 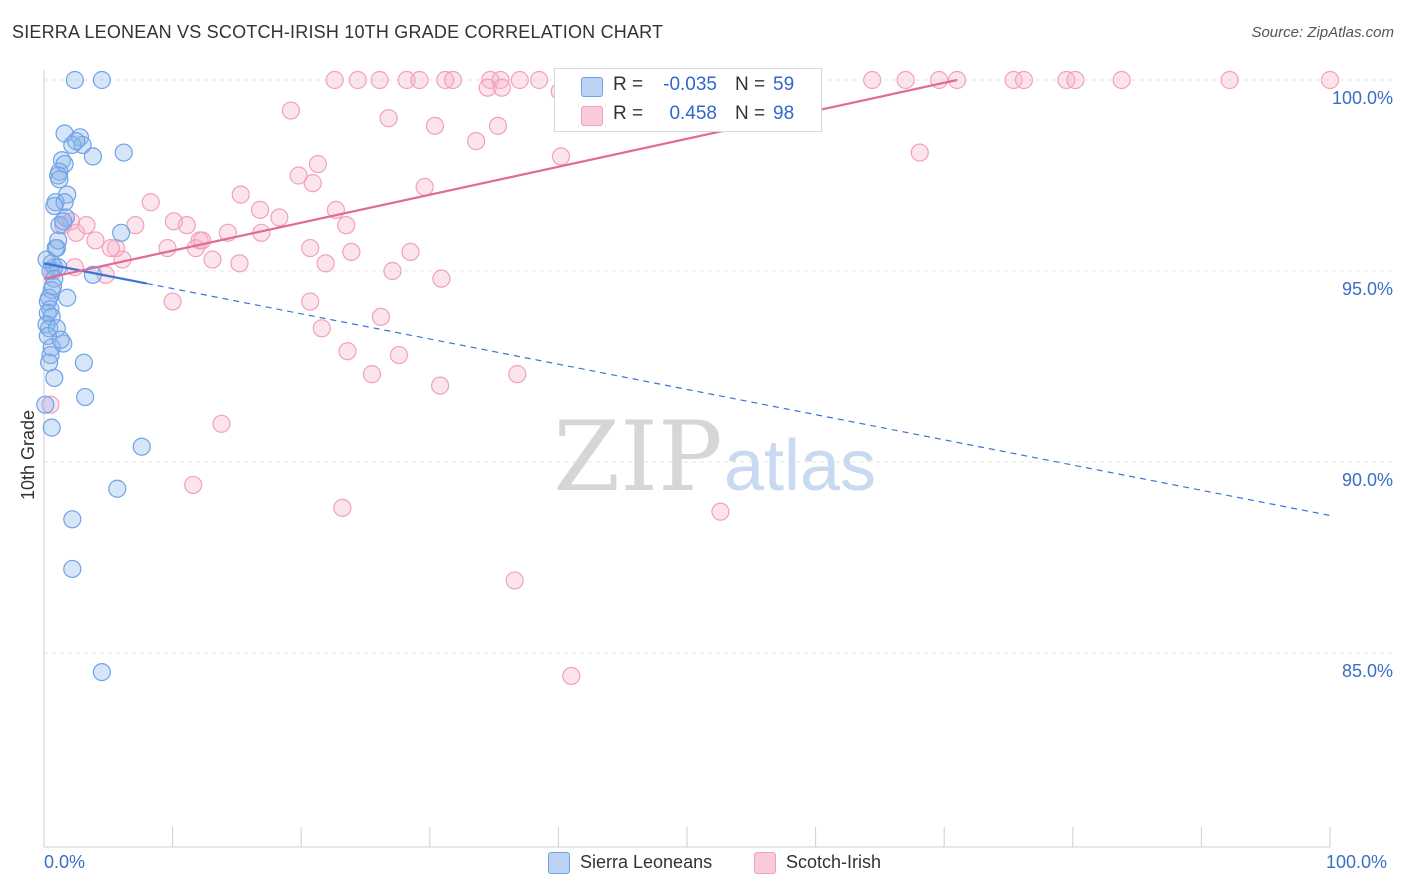 I want to click on bottom-legend-swatch-pink, so click(x=765, y=863).